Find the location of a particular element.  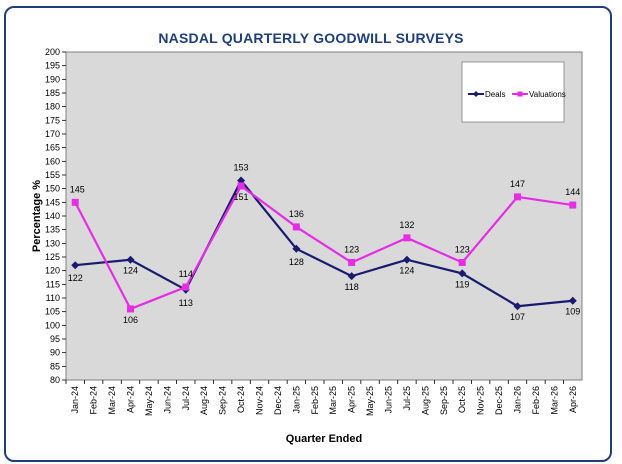

x-tick-label: Oct-25 is located at coordinates (462, 399).